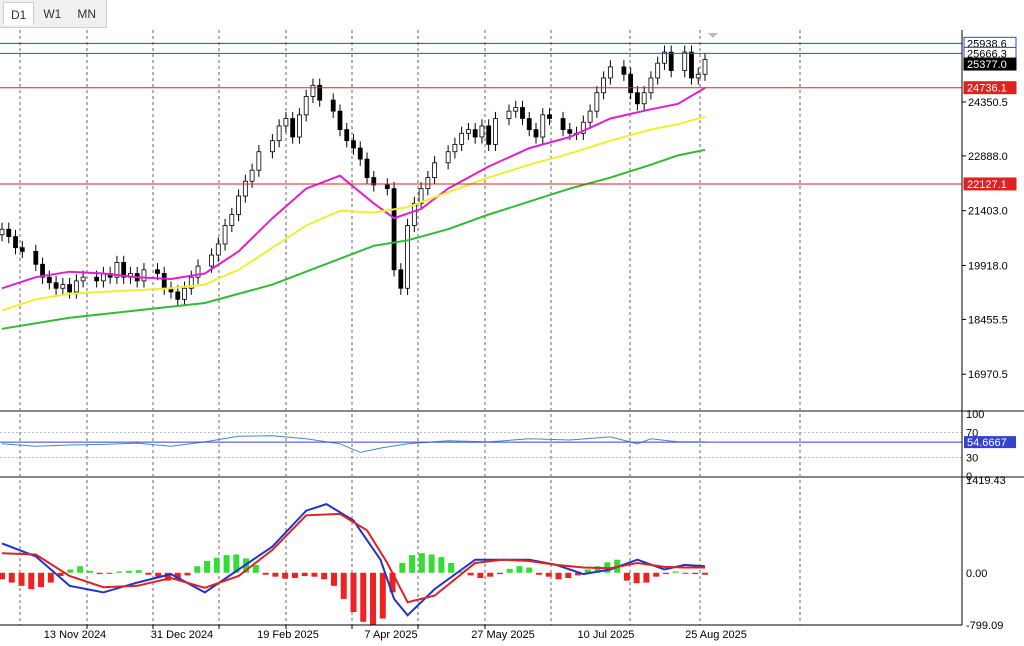 The image size is (1024, 646). Describe the element at coordinates (988, 266) in the screenshot. I see `price-tick-label: 19918.0` at that location.